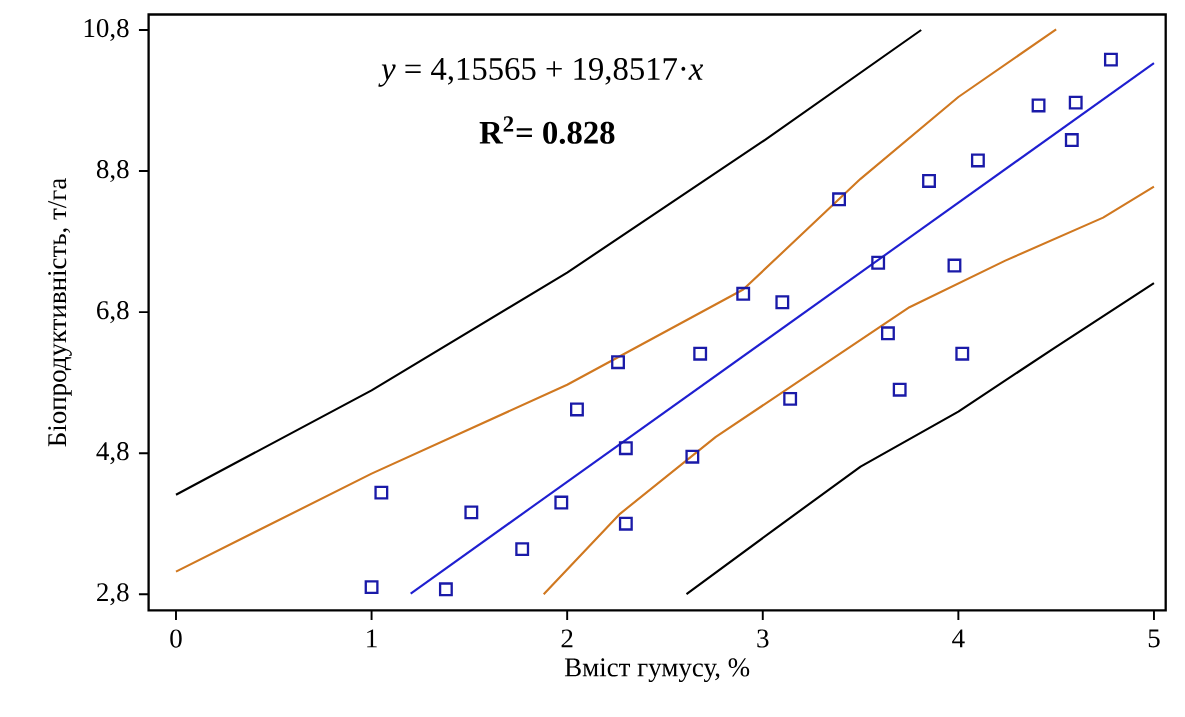 This screenshot has width=1185, height=717. Describe the element at coordinates (106, 30) in the screenshot. I see `y-tick-label: 10,8` at that location.